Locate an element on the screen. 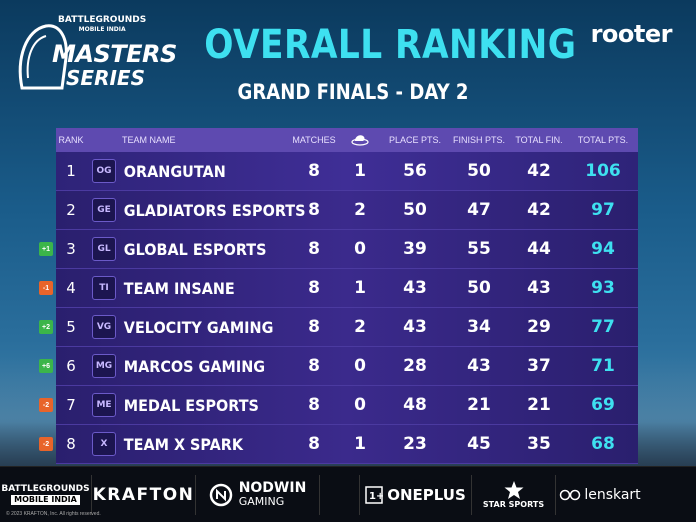 The height and width of the screenshot is (522, 696). rank-cell: 4 is located at coordinates (71, 288).